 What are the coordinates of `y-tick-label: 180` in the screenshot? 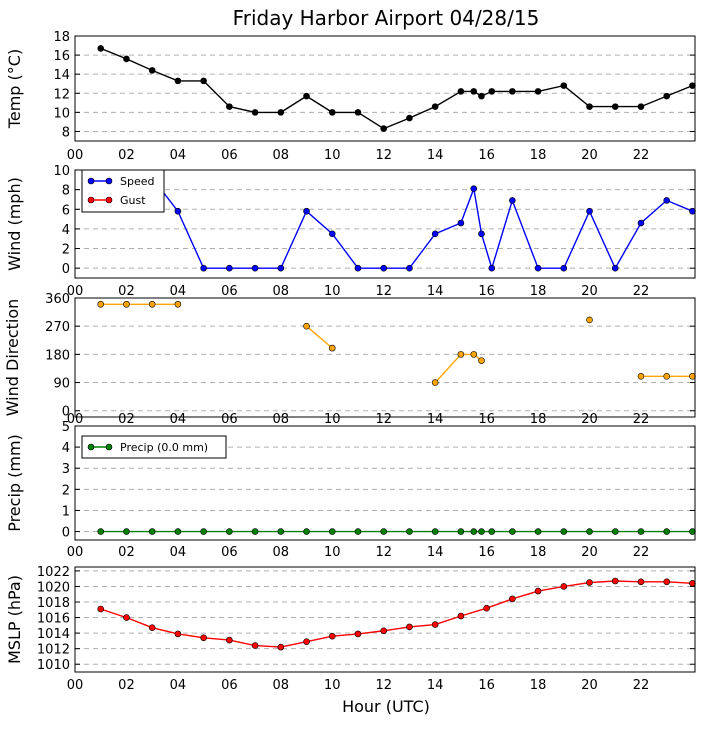 It's located at (57, 355).